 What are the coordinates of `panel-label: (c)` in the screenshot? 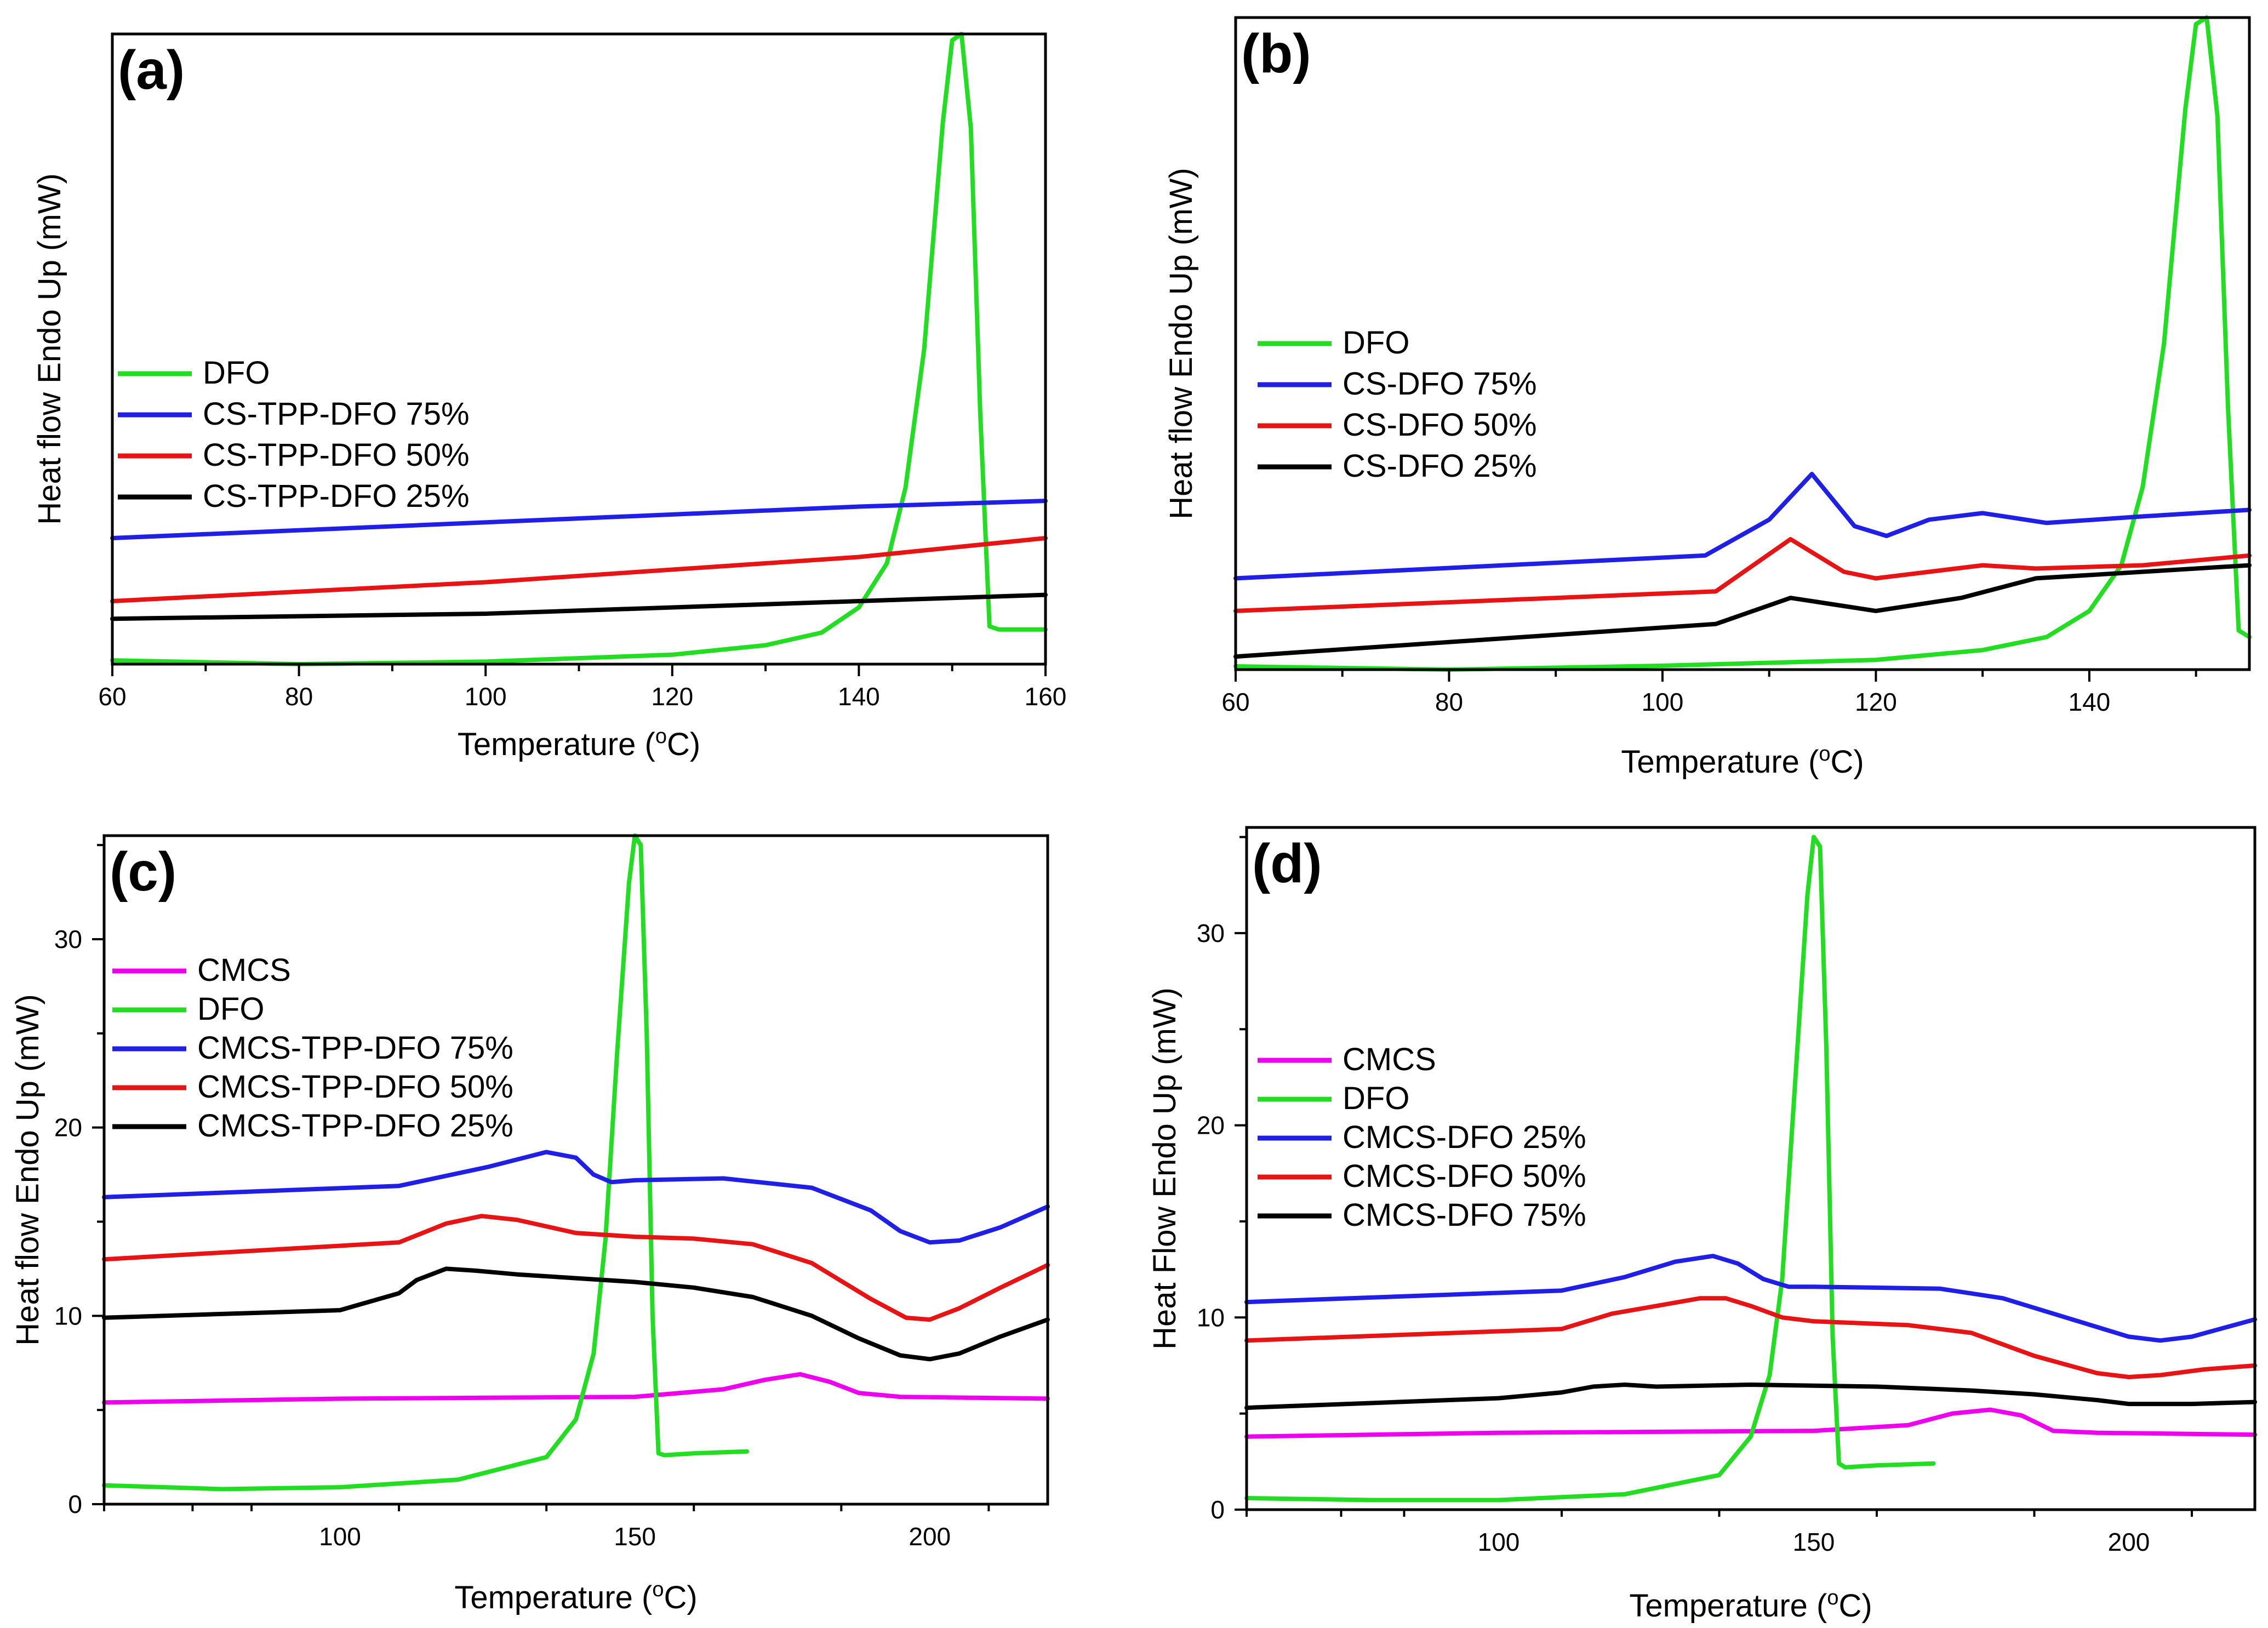 It's located at (143, 871).